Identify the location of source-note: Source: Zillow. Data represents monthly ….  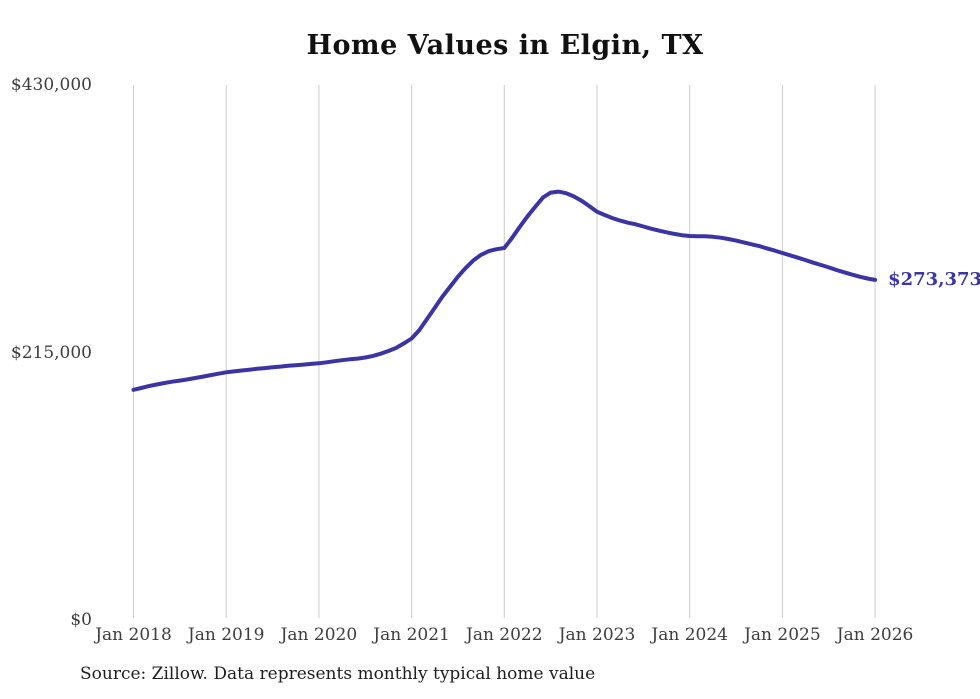
(338, 674).